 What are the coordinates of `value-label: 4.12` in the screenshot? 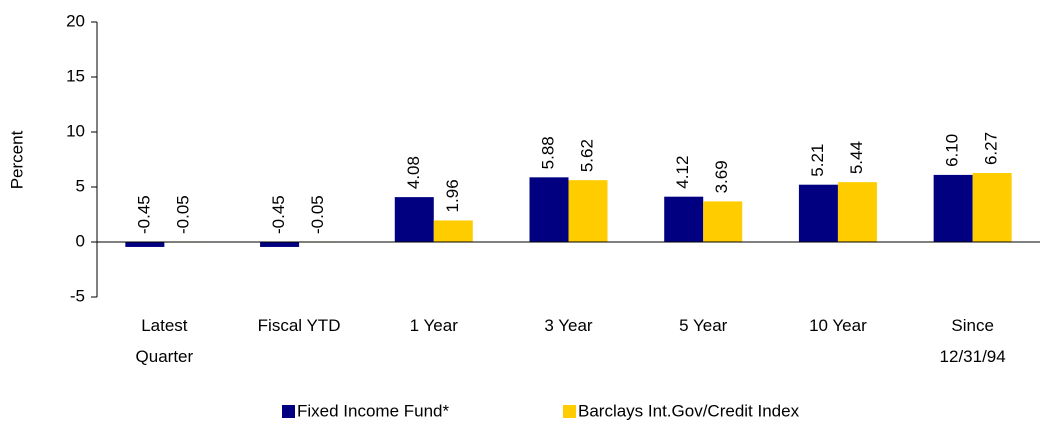 It's located at (682, 172).